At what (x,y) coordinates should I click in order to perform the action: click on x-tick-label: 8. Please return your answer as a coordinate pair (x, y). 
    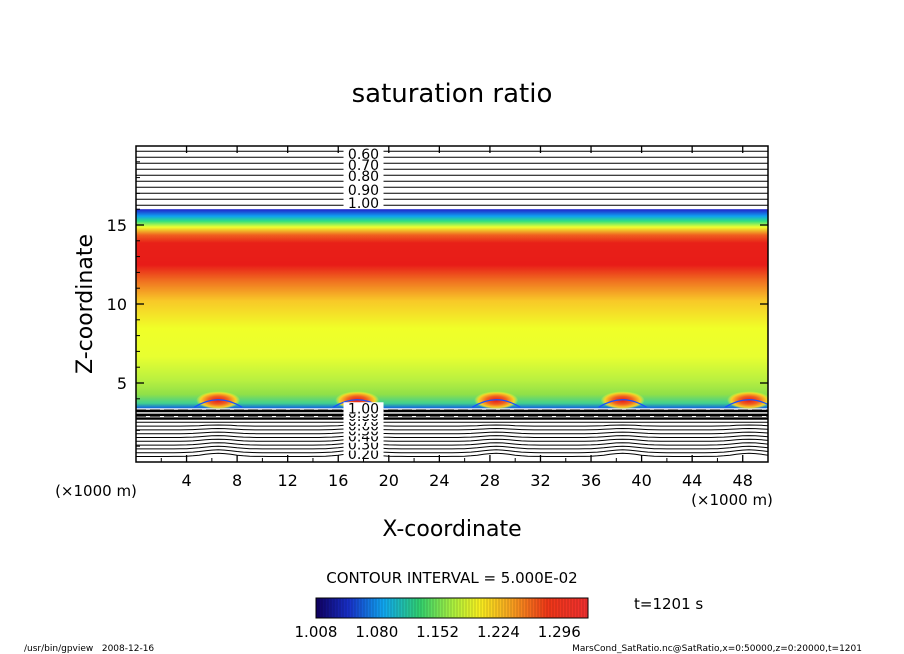
    Looking at the image, I should click on (237, 480).